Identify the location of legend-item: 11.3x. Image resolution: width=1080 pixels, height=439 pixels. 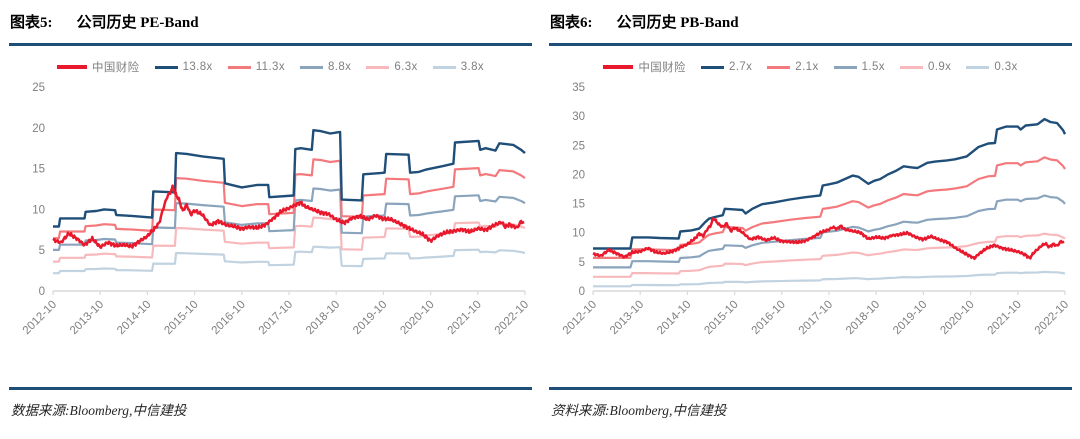
(256, 67).